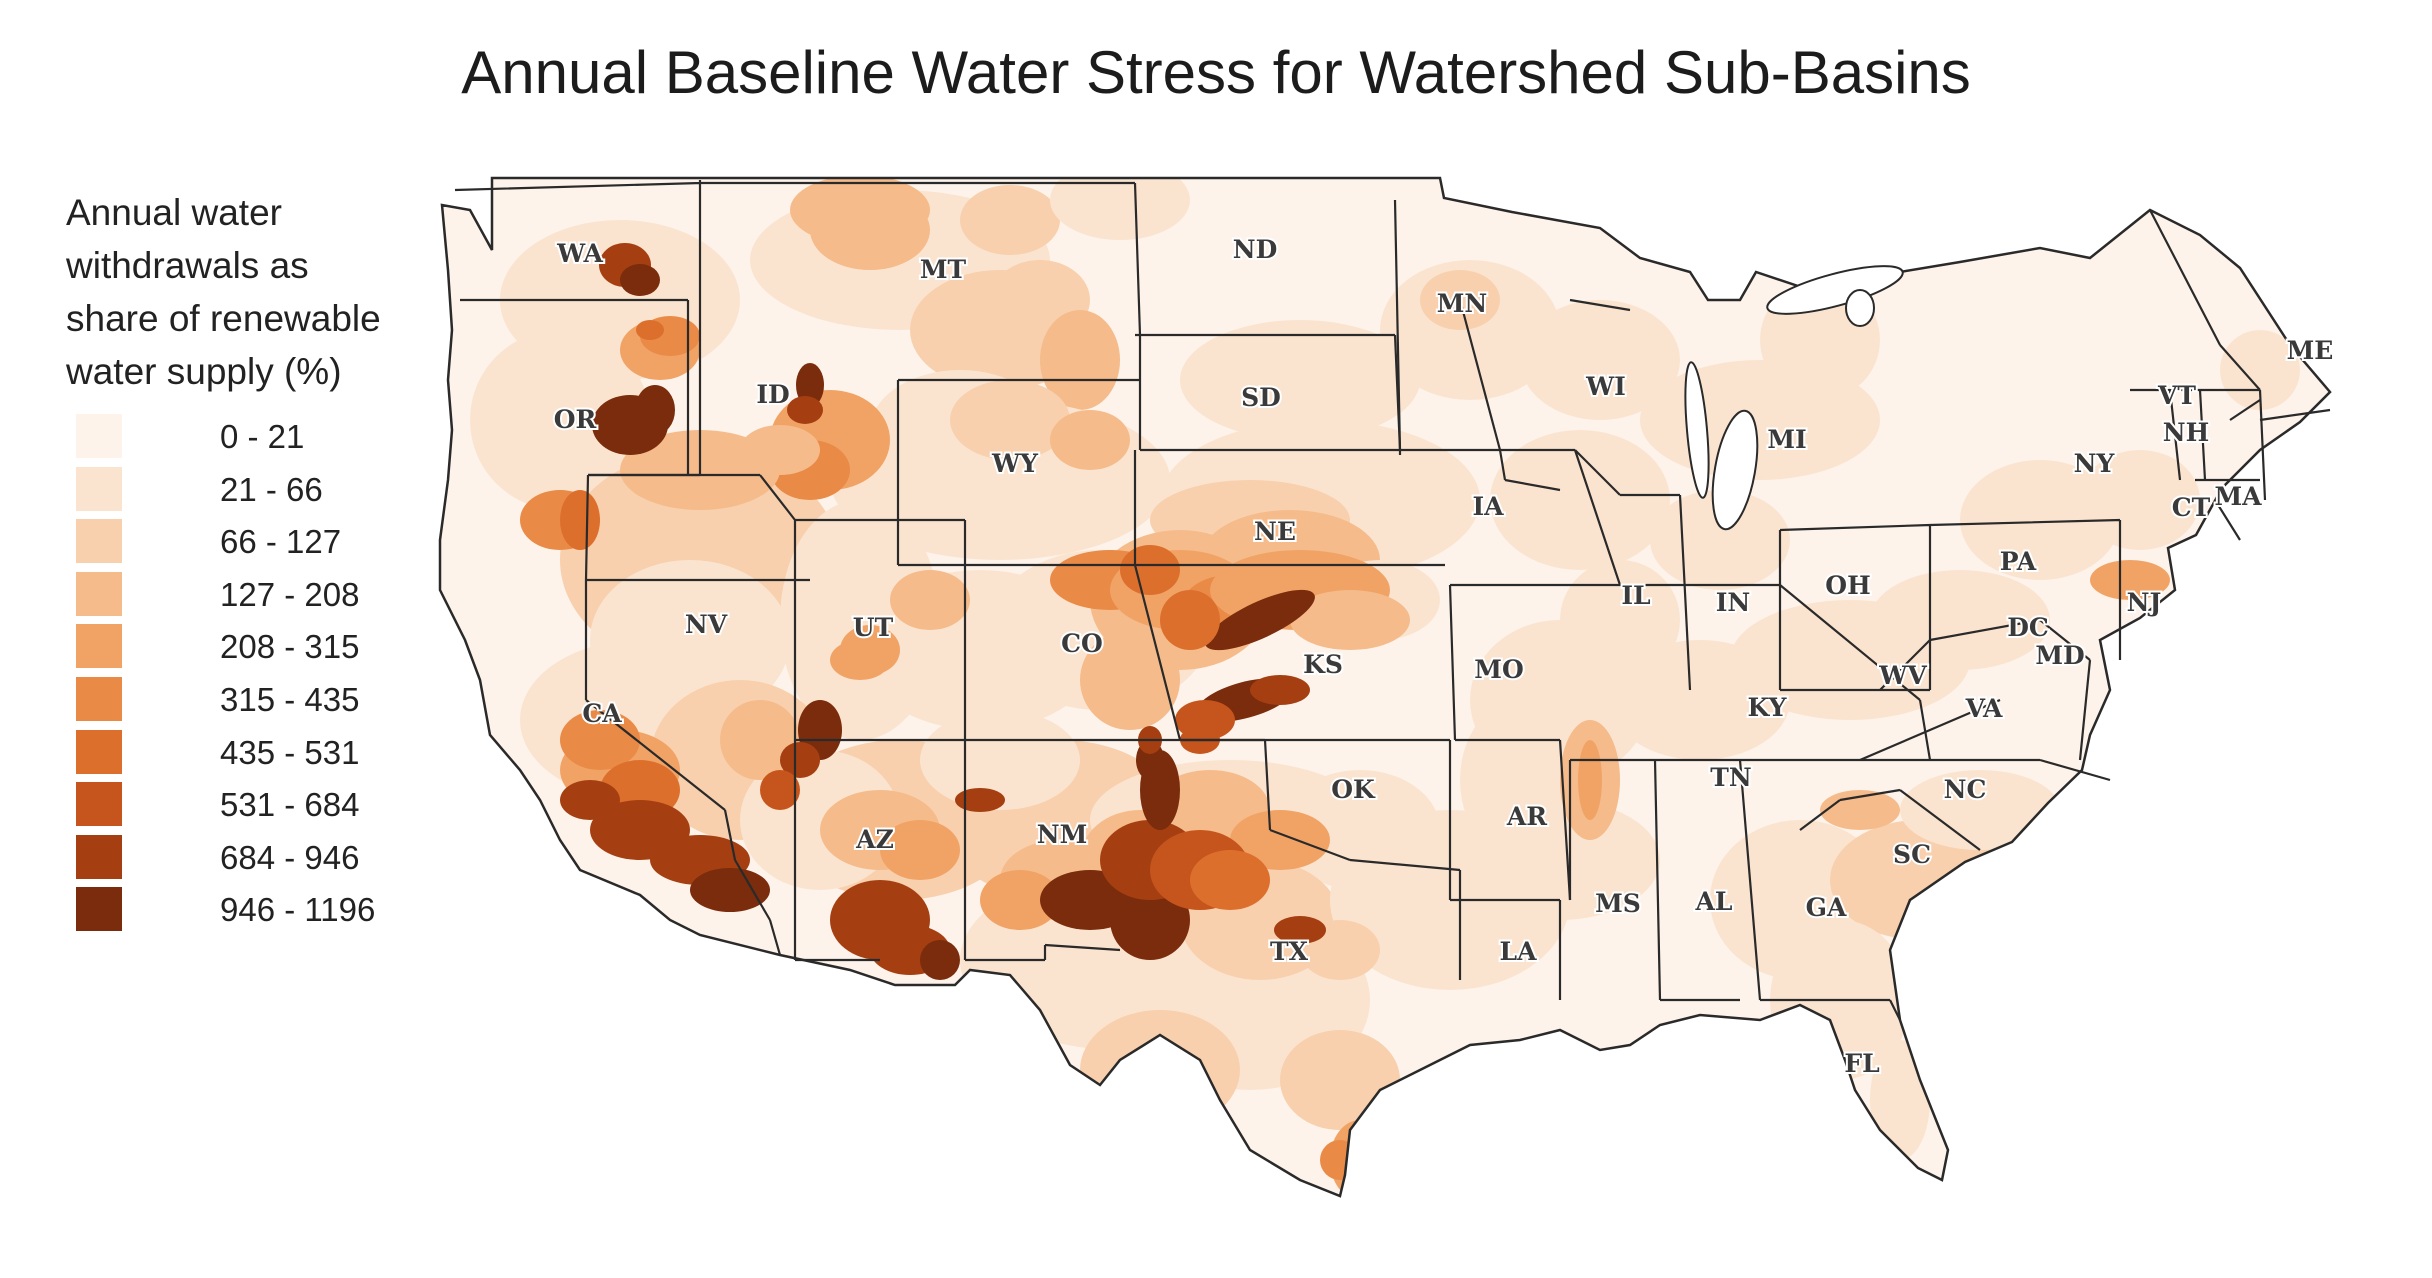 This screenshot has height=1278, width=2432. I want to click on legend-range-label: 946 - 1196, so click(298, 910).